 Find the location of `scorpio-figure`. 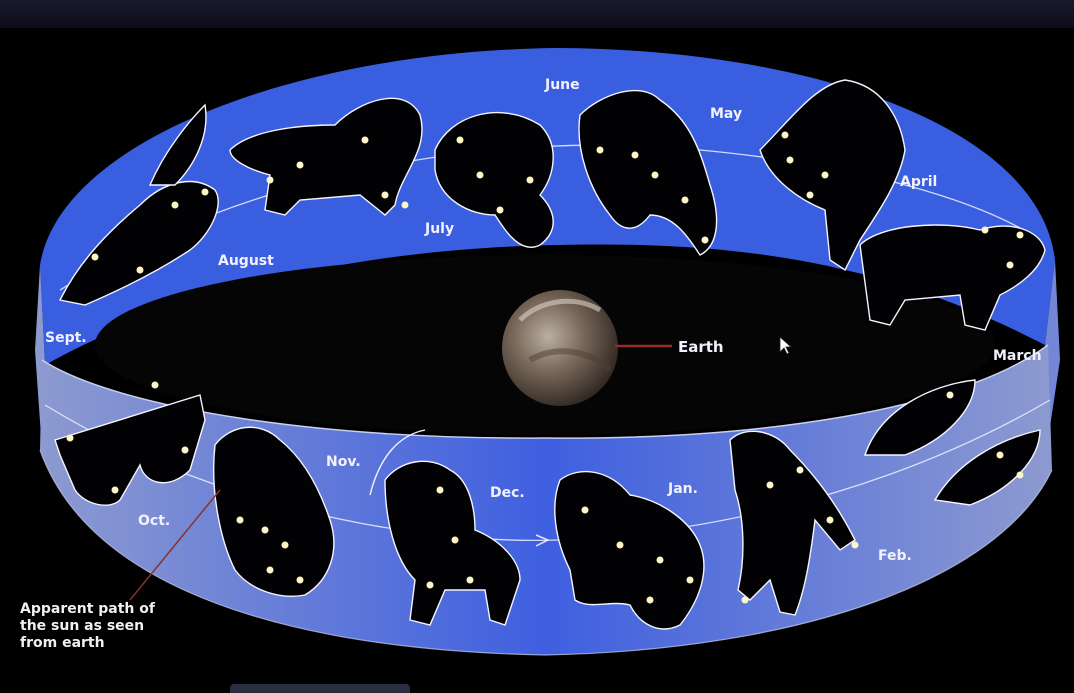

scorpio-figure is located at coordinates (274, 511).